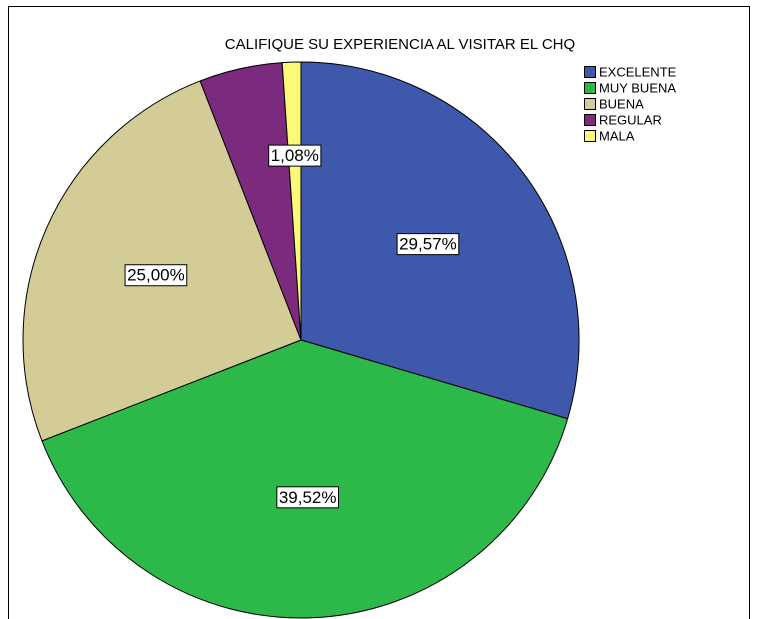 The image size is (761, 619). Describe the element at coordinates (617, 135) in the screenshot. I see `legend-label: MALA` at that location.